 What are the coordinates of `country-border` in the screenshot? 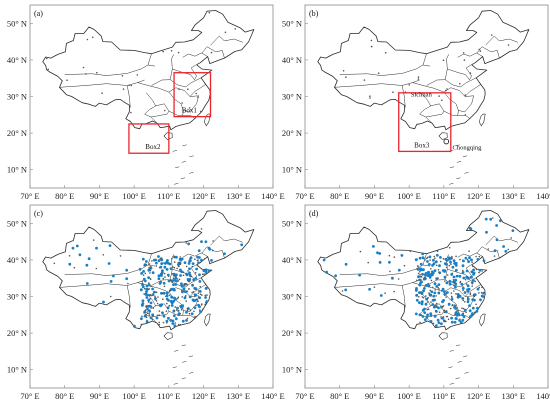 It's located at (148, 270).